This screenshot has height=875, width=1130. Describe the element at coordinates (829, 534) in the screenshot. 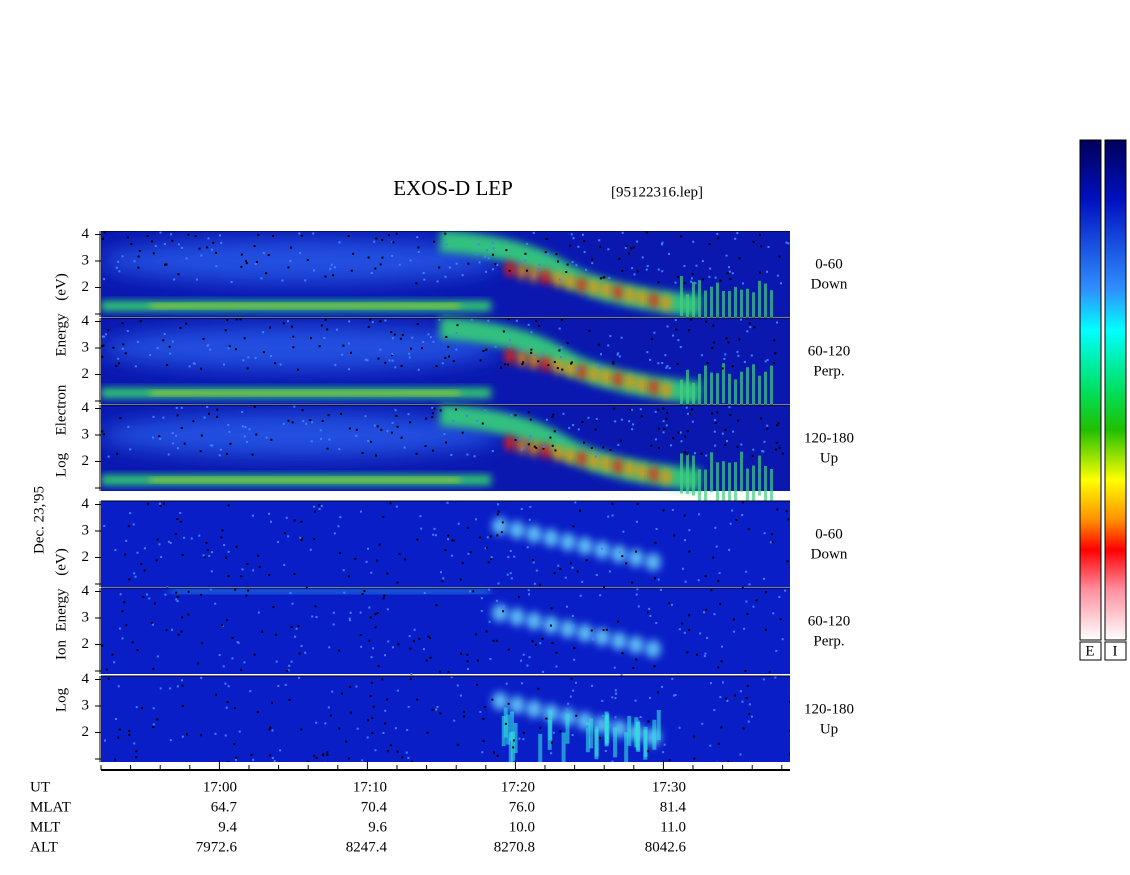

I see `panel-label: 0-60` at that location.